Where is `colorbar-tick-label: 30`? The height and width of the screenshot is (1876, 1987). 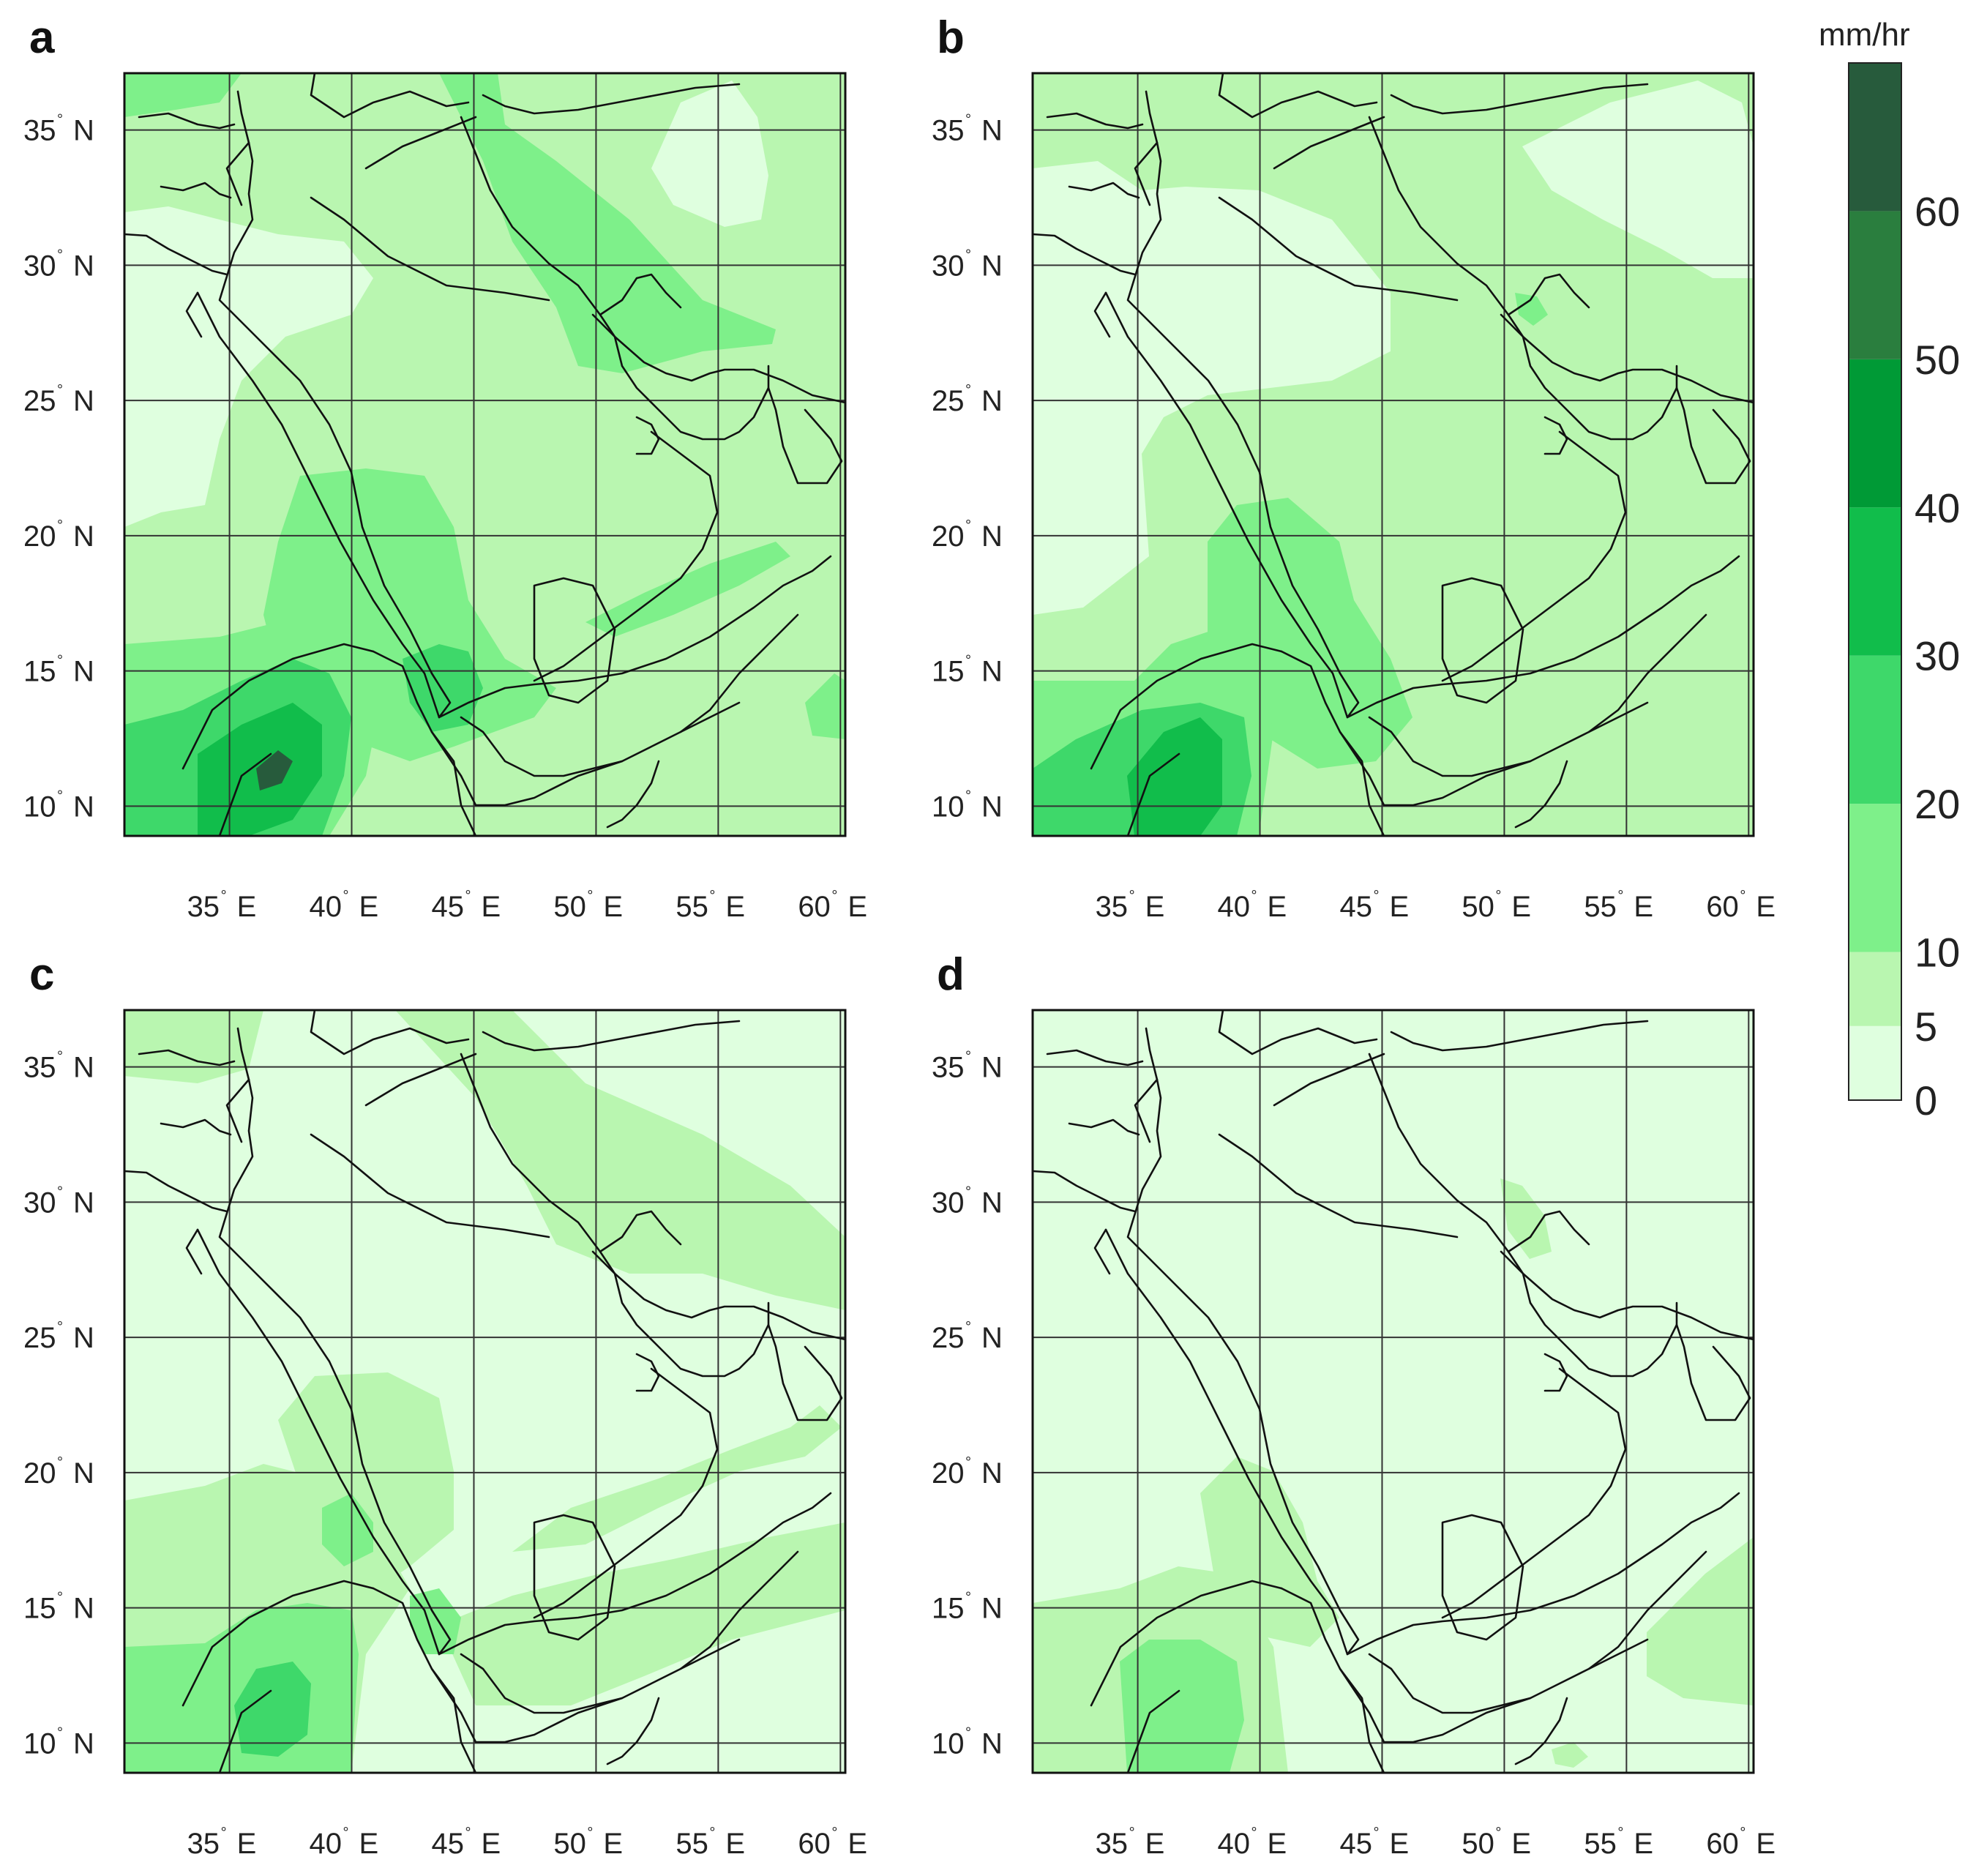
colorbar-tick-label: 30 is located at coordinates (1937, 656).